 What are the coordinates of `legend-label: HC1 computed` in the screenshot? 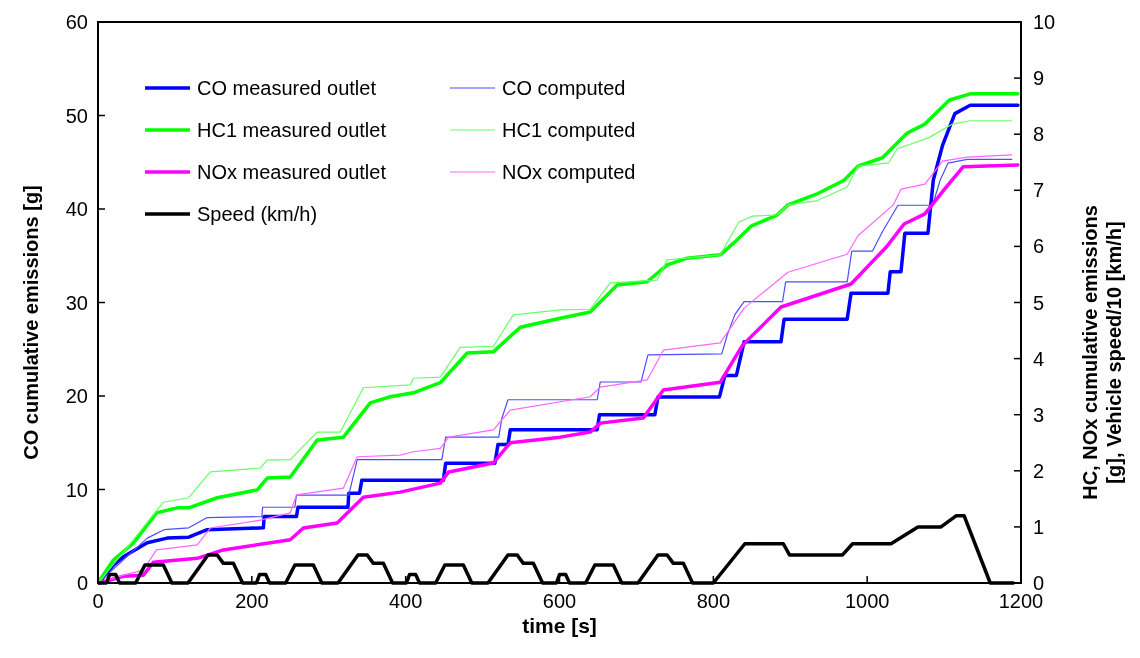 It's located at (569, 130).